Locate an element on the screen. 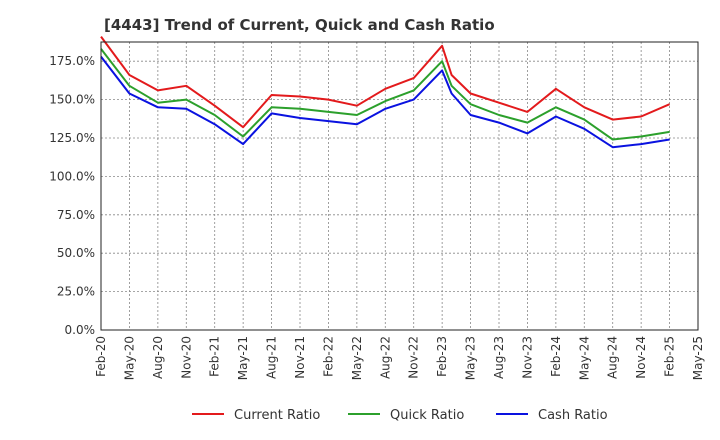 The width and height of the screenshot is (720, 440). x-tick-label: Aug-20 is located at coordinates (158, 357).